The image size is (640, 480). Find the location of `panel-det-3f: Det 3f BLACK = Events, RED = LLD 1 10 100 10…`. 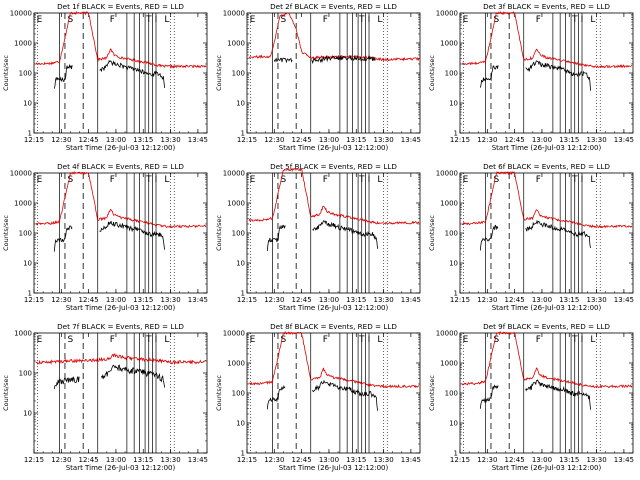

panel-det-3f: Det 3f BLACK = Events, RED = LLD 1 10 100 10… is located at coordinates (532, 80).